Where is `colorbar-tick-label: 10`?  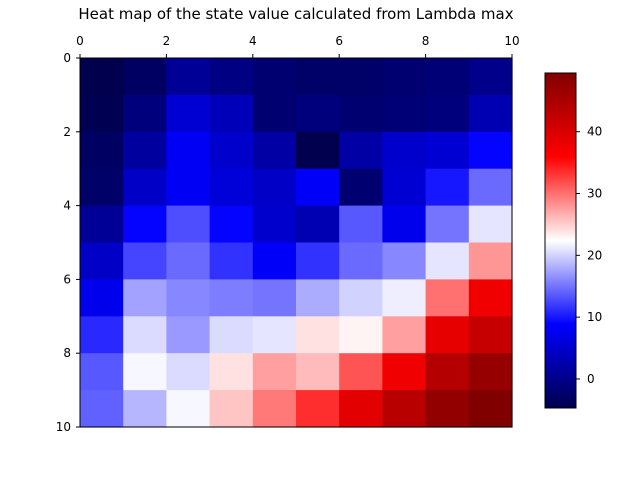 colorbar-tick-label: 10 is located at coordinates (594, 317).